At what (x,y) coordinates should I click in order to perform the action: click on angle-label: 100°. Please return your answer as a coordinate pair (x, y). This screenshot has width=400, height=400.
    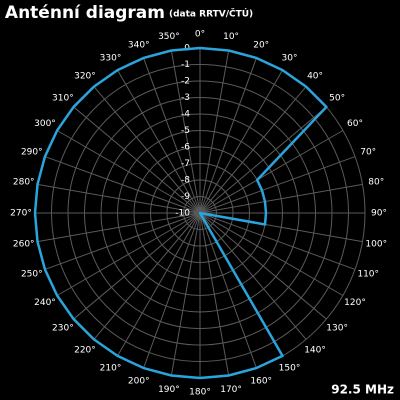
    Looking at the image, I should click on (376, 245).